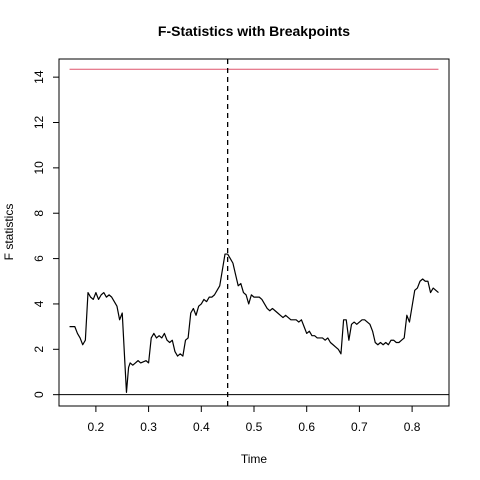 This screenshot has height=480, width=480. I want to click on y-tick-label: 10, so click(39, 168).